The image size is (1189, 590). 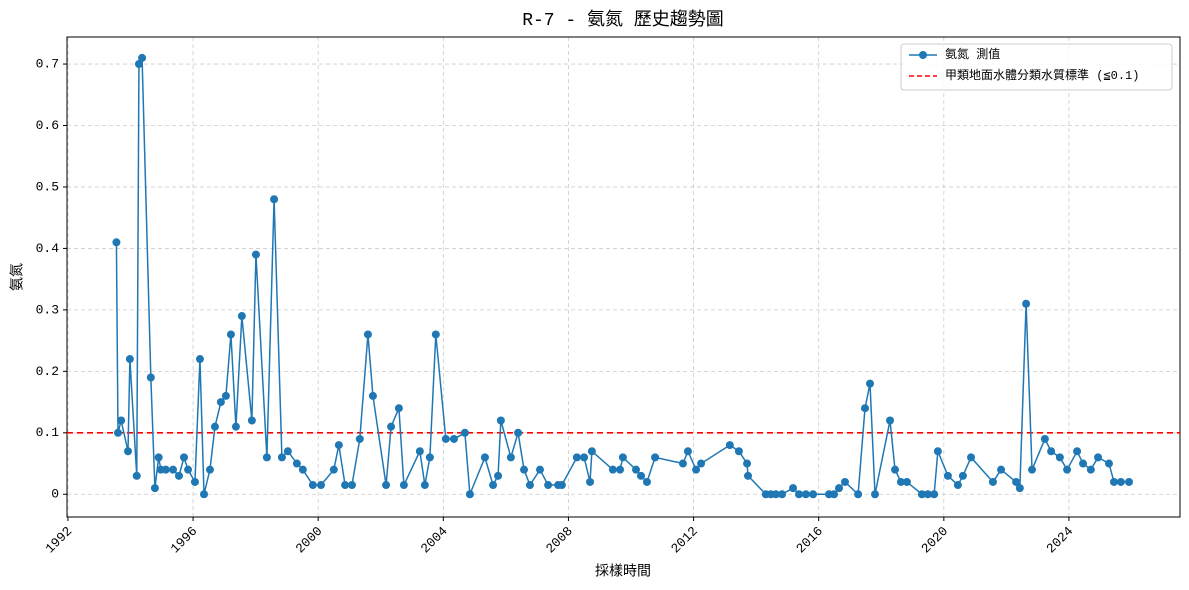 What do you see at coordinates (18, 277) in the screenshot?
I see `y-axis-label: 氨氮` at bounding box center [18, 277].